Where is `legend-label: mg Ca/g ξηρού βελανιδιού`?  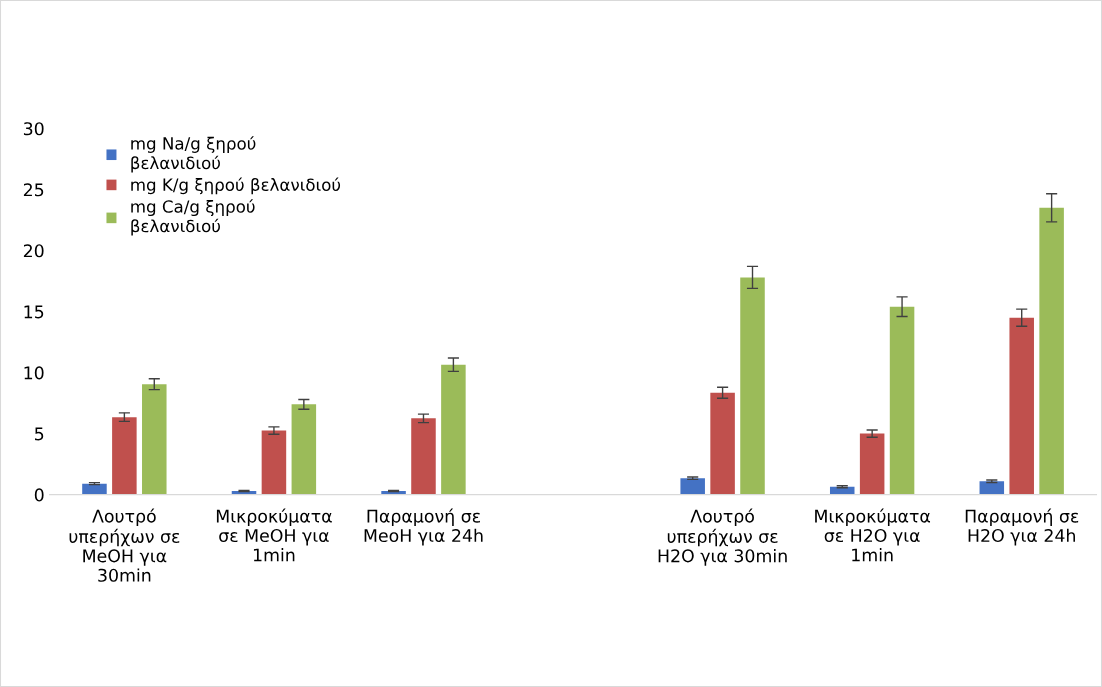 legend-label: mg Ca/g ξηρού βελανιδιού is located at coordinates (193, 217).